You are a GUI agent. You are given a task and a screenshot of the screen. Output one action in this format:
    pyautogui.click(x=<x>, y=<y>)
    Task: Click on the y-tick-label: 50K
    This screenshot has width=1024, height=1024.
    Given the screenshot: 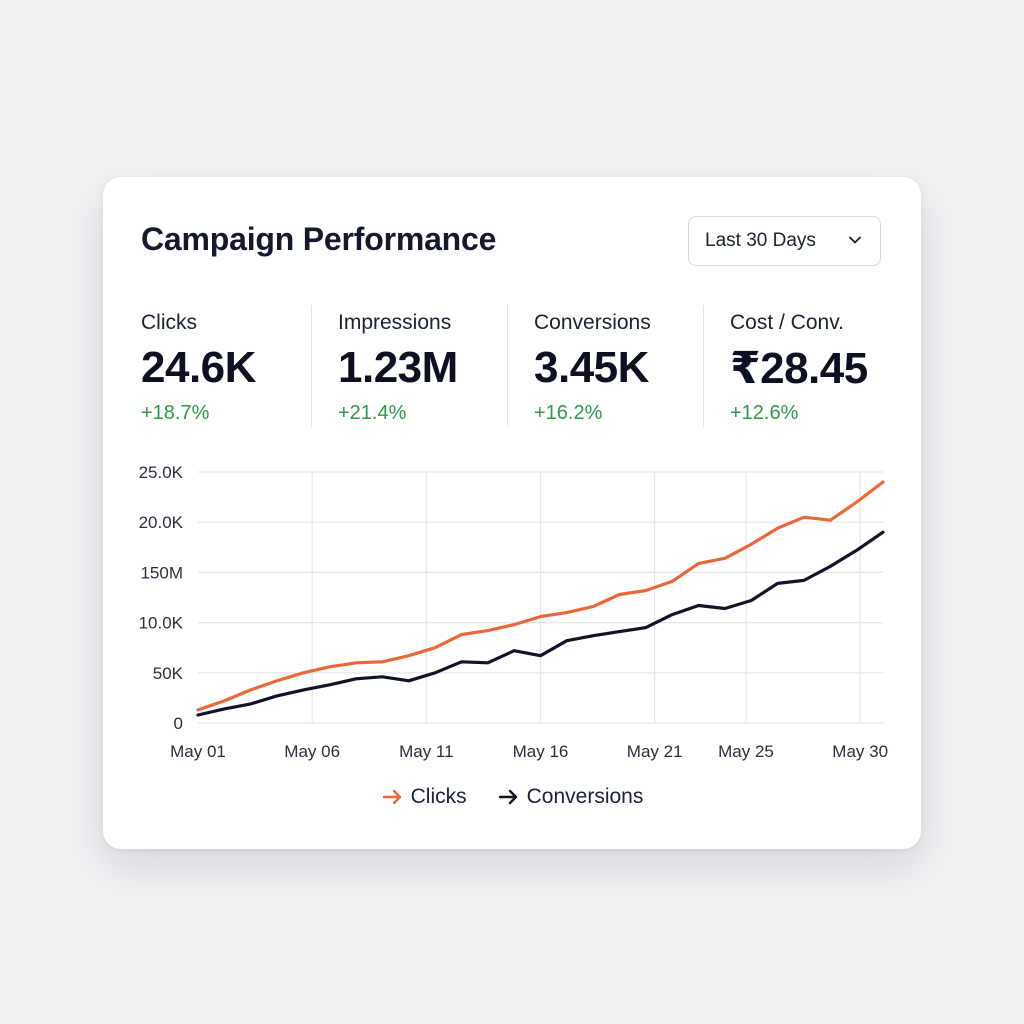 What is the action you would take?
    pyautogui.click(x=168, y=673)
    